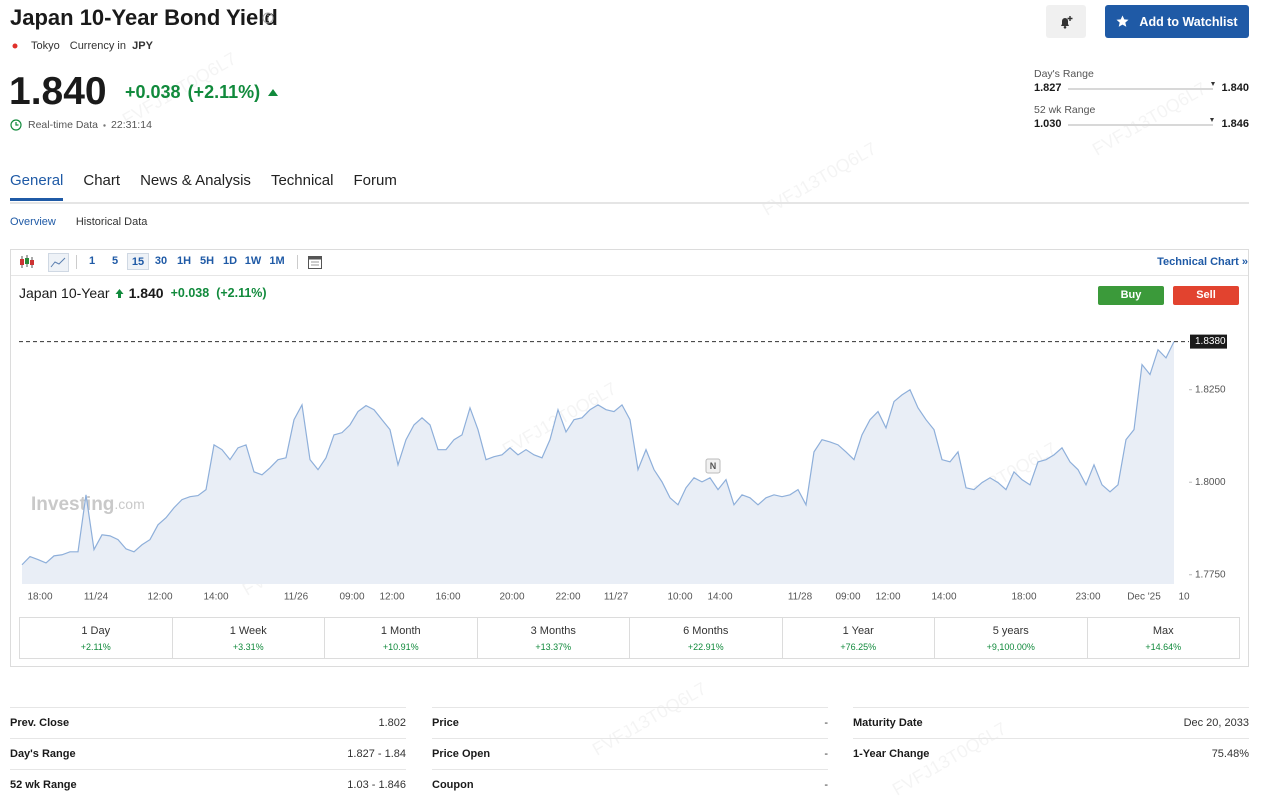 This screenshot has width=1280, height=804. I want to click on tab: Forum, so click(375, 180).